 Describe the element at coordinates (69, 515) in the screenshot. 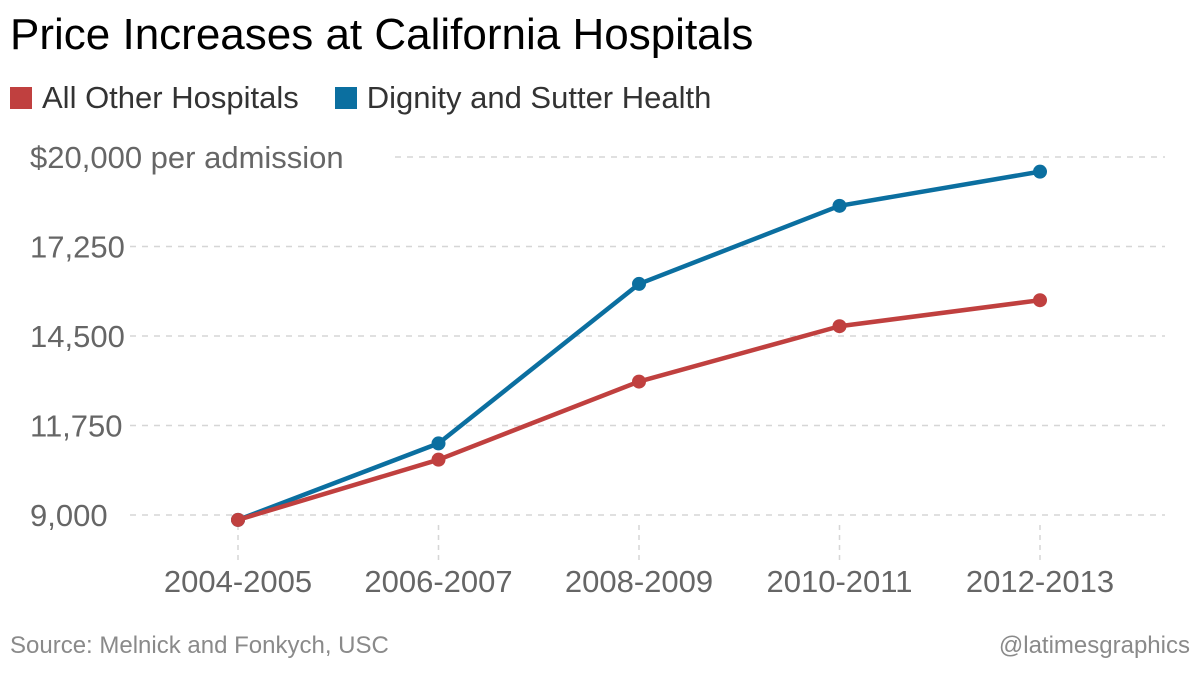

I see `y-tick-label: 9,000` at that location.